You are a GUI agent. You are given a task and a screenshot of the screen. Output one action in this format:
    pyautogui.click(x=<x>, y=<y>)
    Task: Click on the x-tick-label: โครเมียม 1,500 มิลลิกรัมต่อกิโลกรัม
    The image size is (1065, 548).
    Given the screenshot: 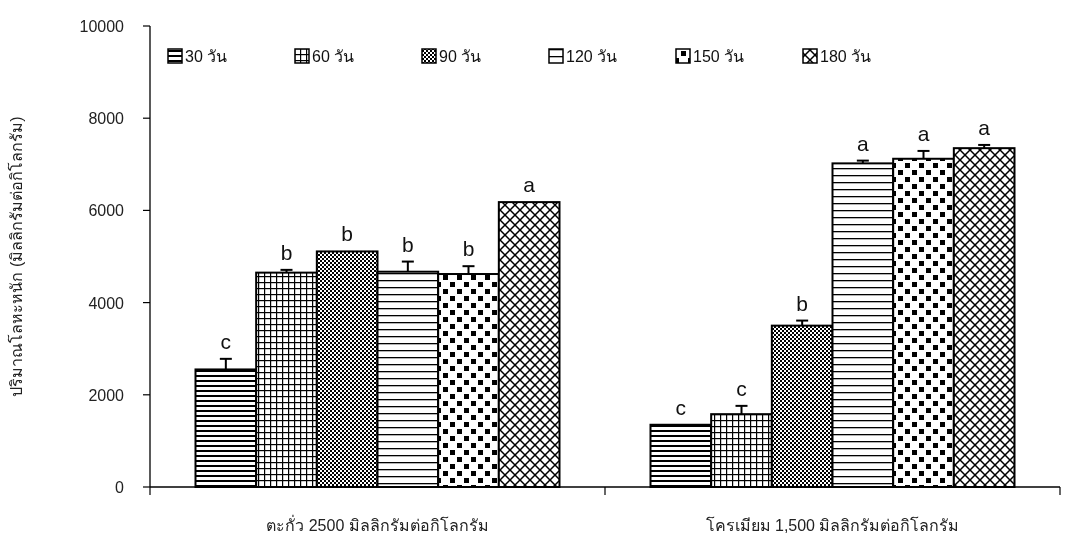 What is the action you would take?
    pyautogui.click(x=832, y=525)
    